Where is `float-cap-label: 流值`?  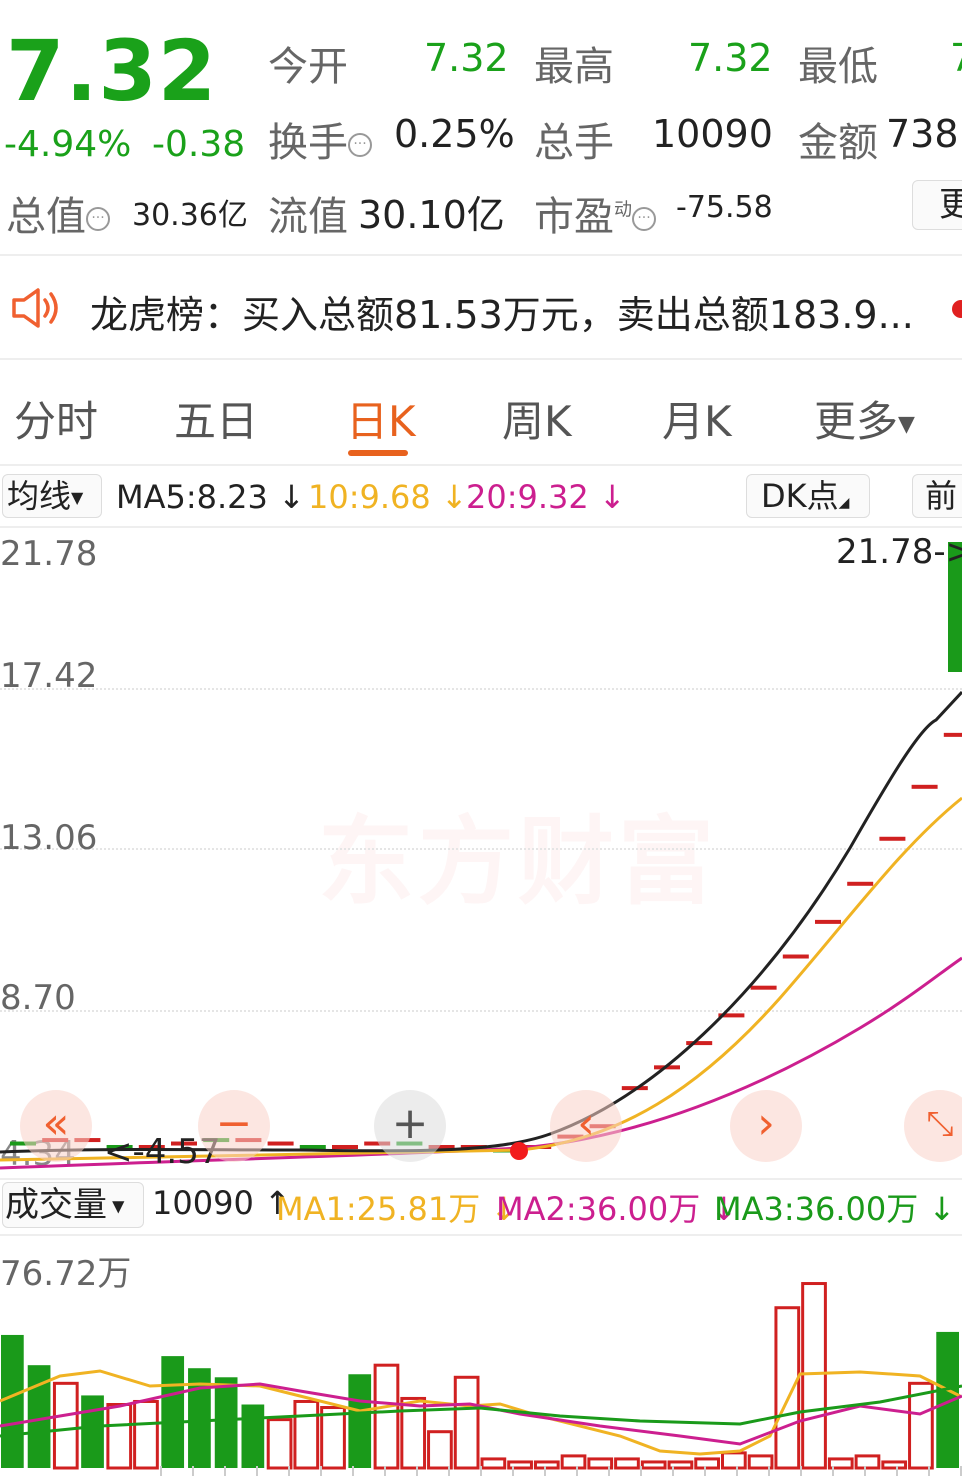 float-cap-label: 流值 is located at coordinates (308, 217).